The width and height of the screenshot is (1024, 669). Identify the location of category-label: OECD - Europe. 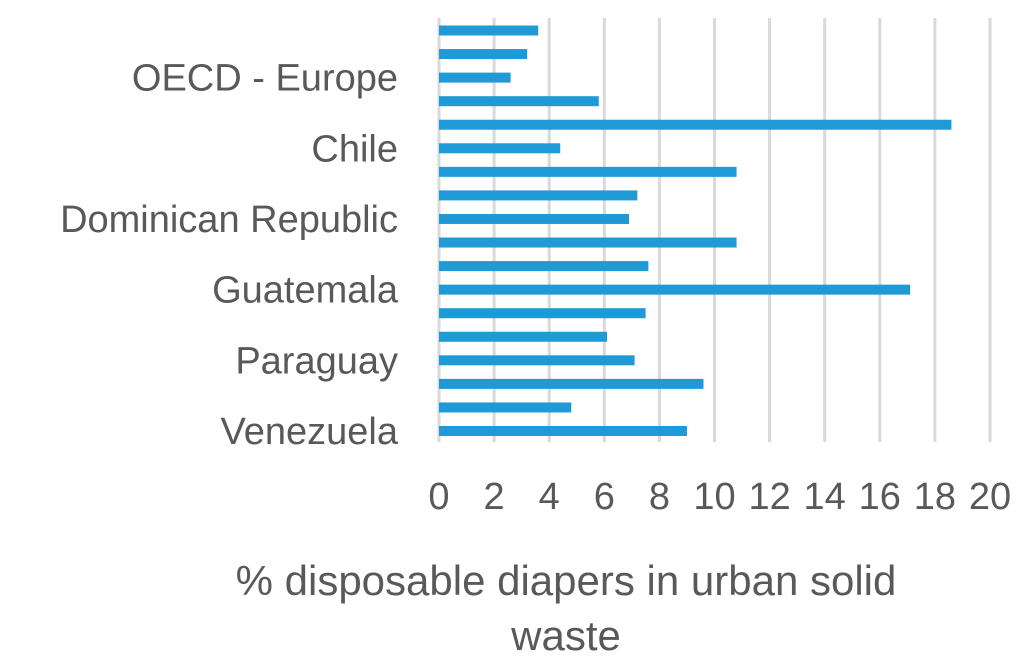
(265, 79).